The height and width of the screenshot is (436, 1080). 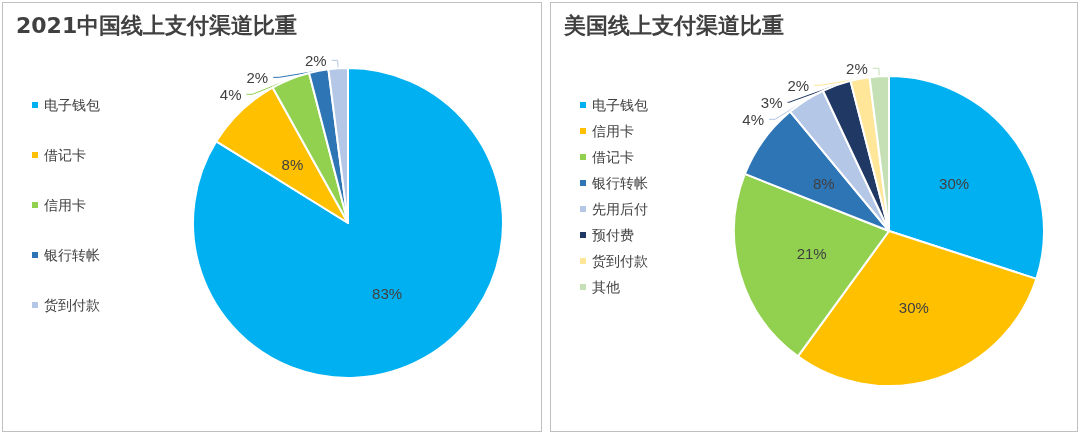 I want to click on data-label: 3%, so click(x=771, y=102).